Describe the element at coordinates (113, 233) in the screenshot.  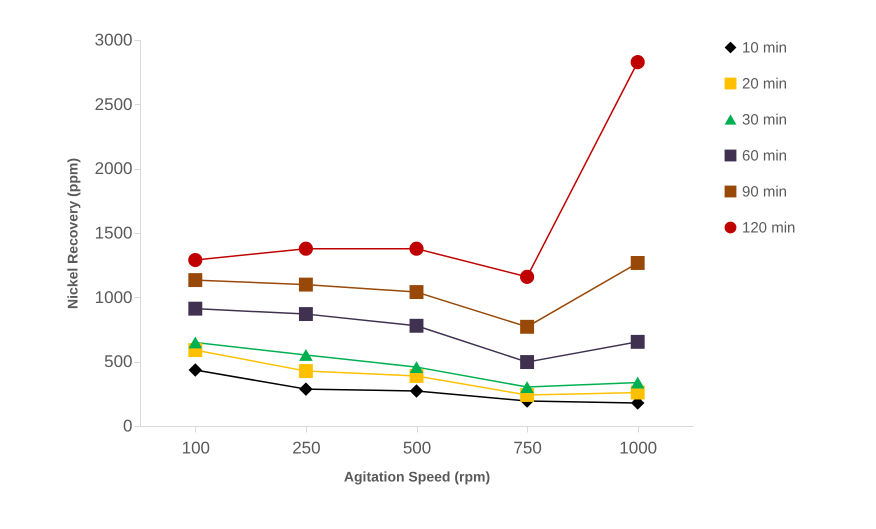
I see `y-tick-label: 1500` at that location.